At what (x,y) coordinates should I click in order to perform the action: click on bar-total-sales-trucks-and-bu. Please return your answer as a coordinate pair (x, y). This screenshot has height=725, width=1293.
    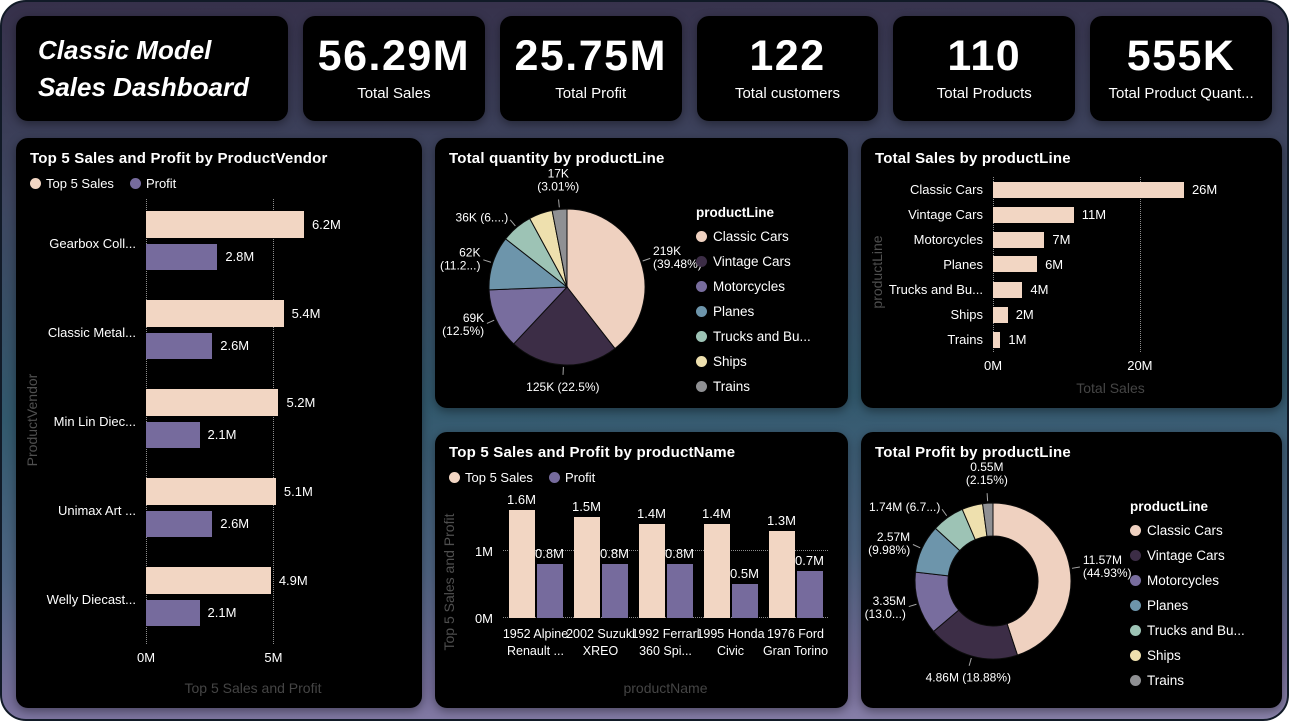
    Looking at the image, I should click on (1008, 289).